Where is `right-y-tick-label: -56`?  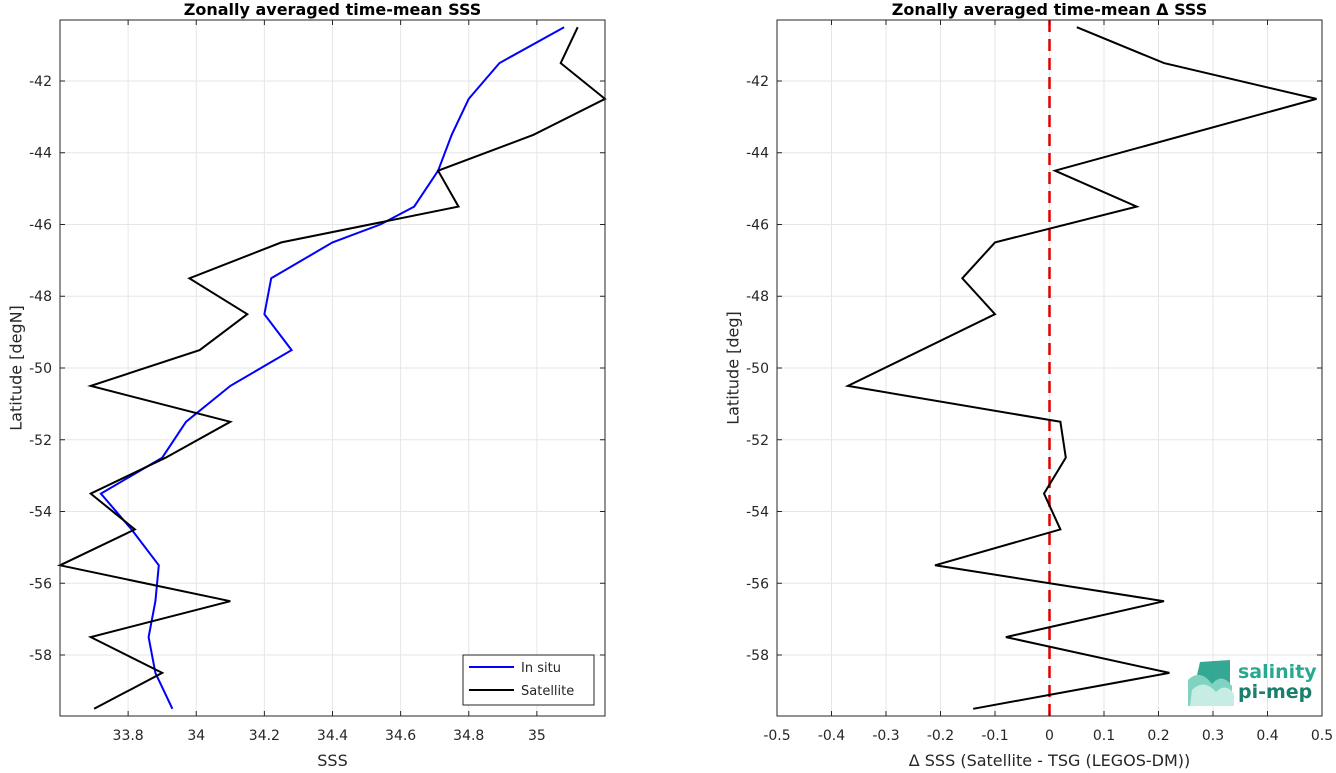 right-y-tick-label: -56 is located at coordinates (757, 584).